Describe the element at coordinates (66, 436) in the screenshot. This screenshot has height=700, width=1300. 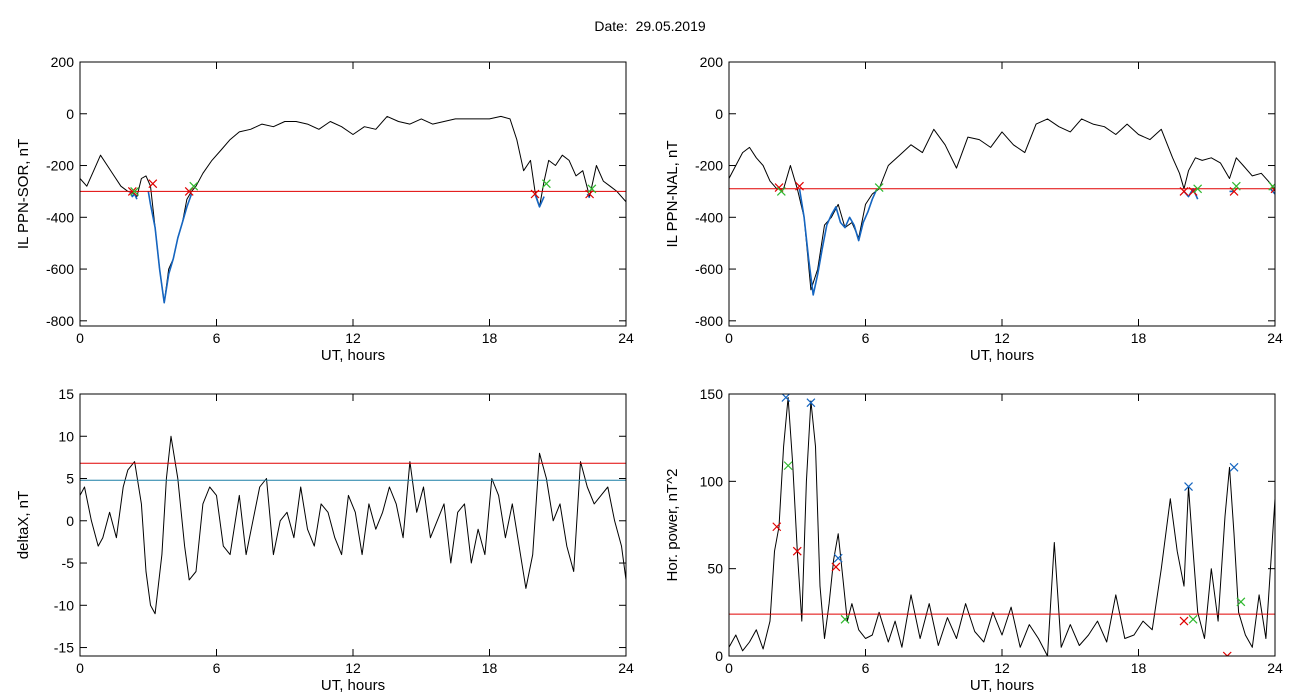
I see `y-tick-label: 10` at that location.